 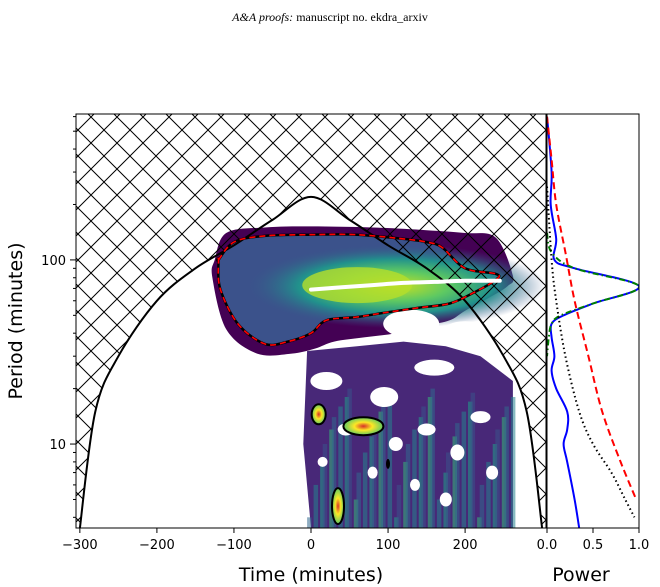 I want to click on x-tick-label: 0, so click(x=311, y=545).